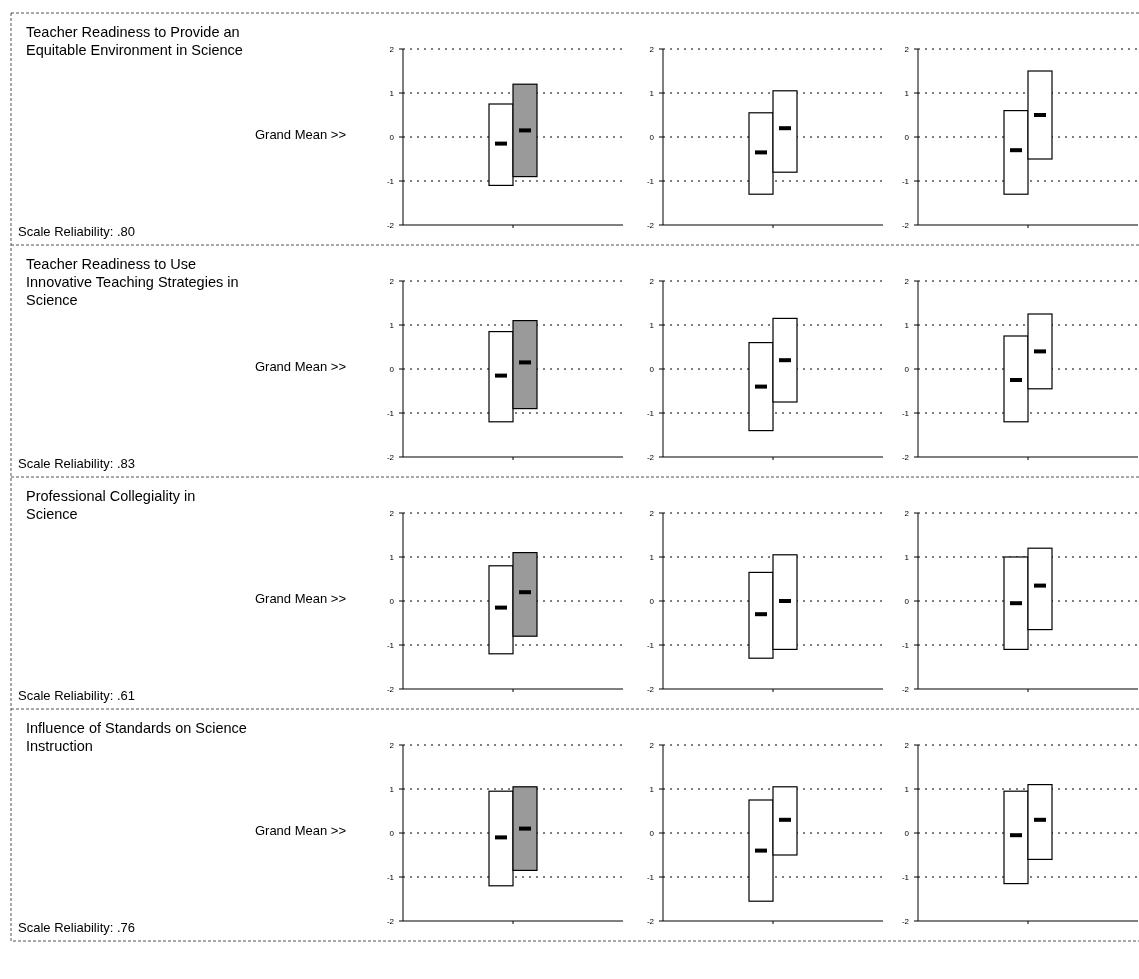 Image resolution: width=1139 pixels, height=979 pixels. I want to click on text: Teacher Readiness to Provide an Equitable Environment in Science, so click(134, 41).